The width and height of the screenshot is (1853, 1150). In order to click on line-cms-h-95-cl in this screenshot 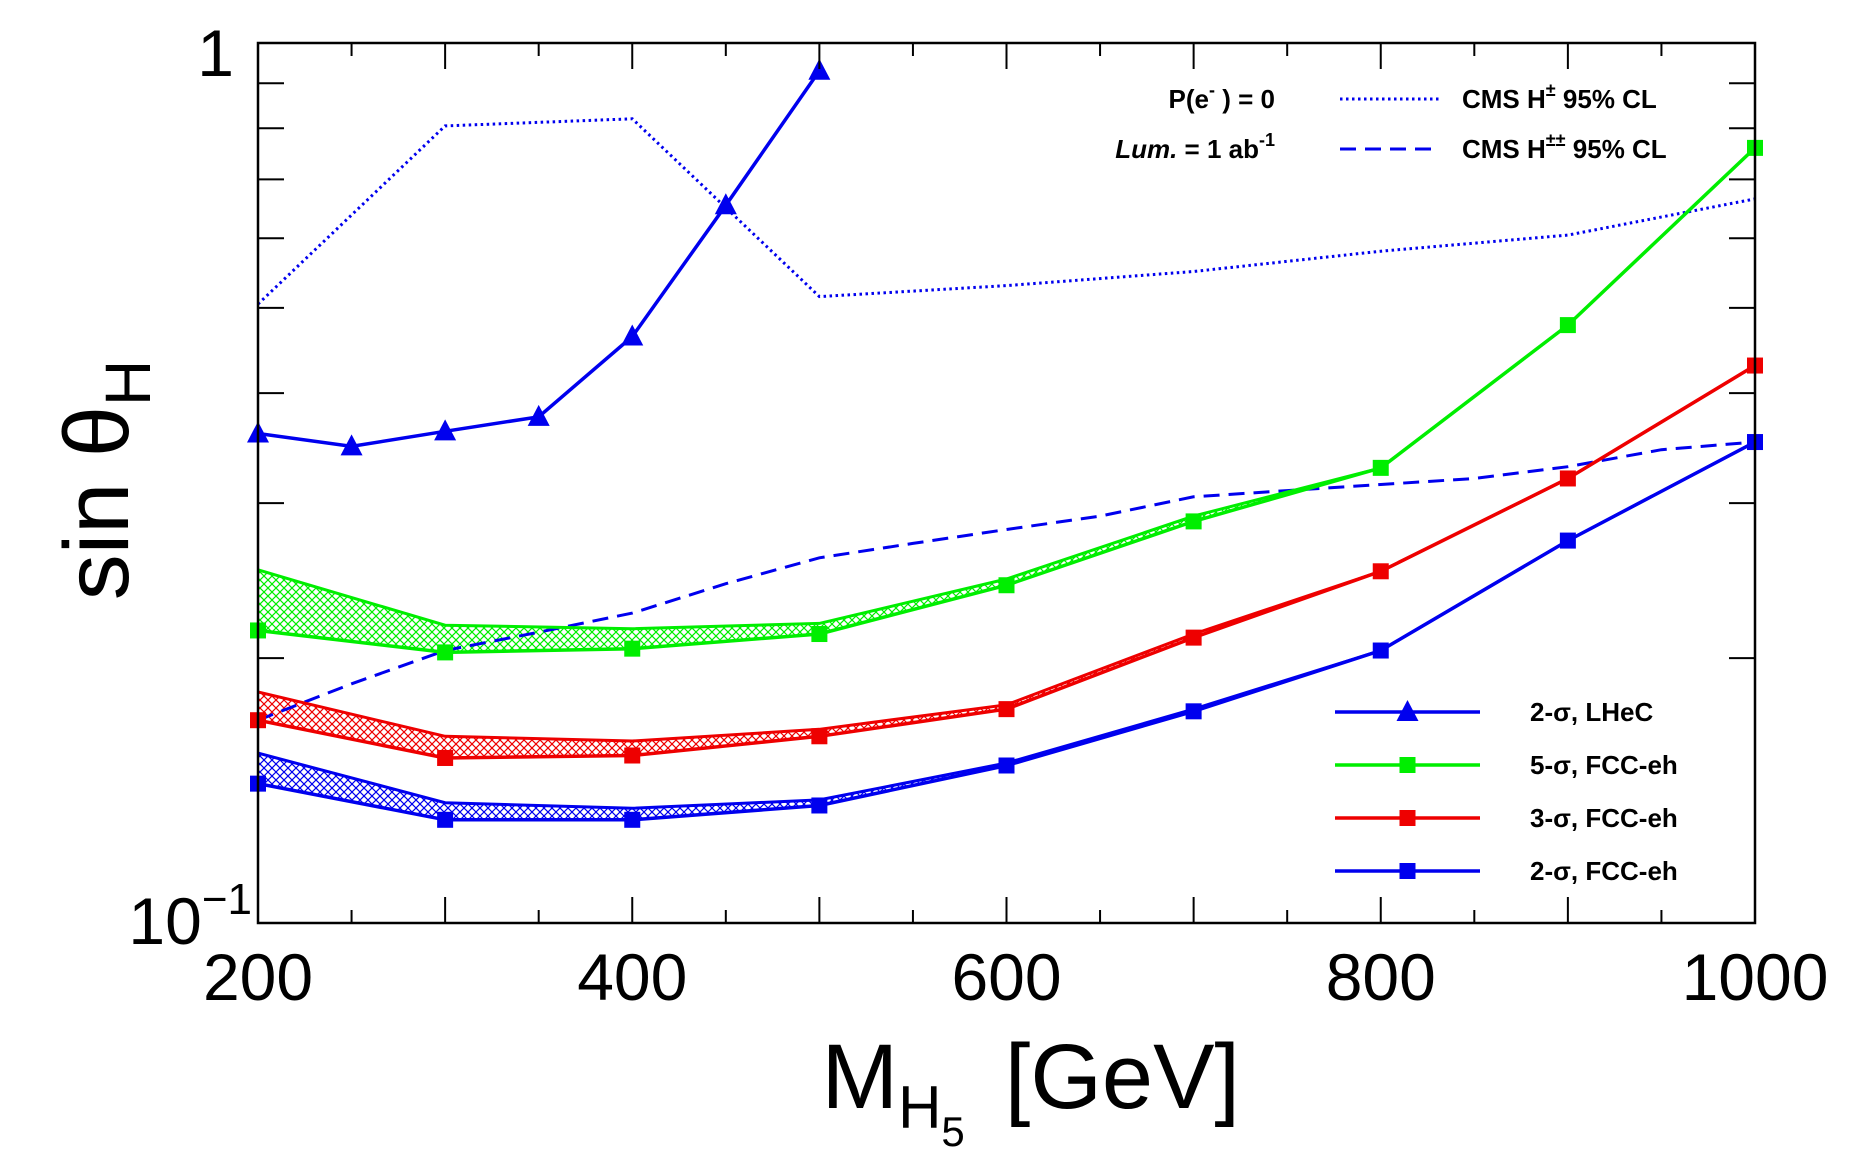, I will do `click(1006, 211)`.